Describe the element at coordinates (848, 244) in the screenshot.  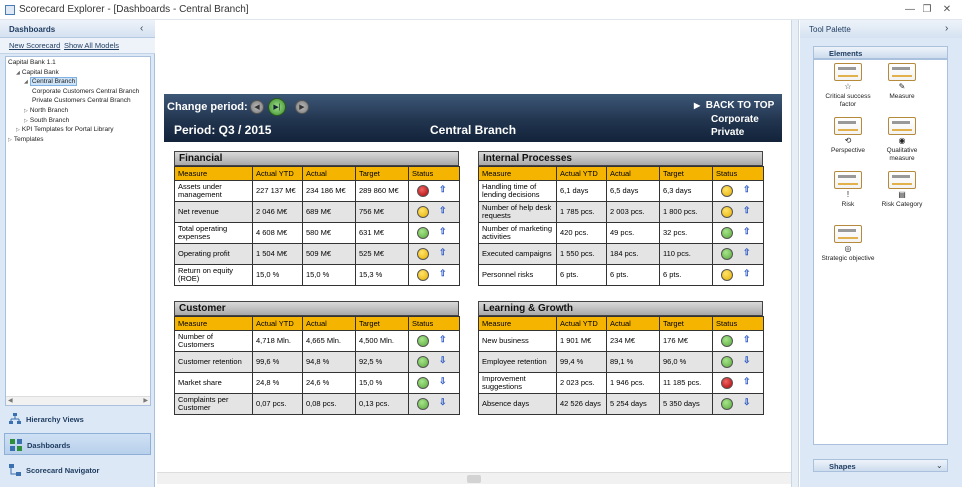
I see `palette-element: ◎ Strategic objective` at that location.